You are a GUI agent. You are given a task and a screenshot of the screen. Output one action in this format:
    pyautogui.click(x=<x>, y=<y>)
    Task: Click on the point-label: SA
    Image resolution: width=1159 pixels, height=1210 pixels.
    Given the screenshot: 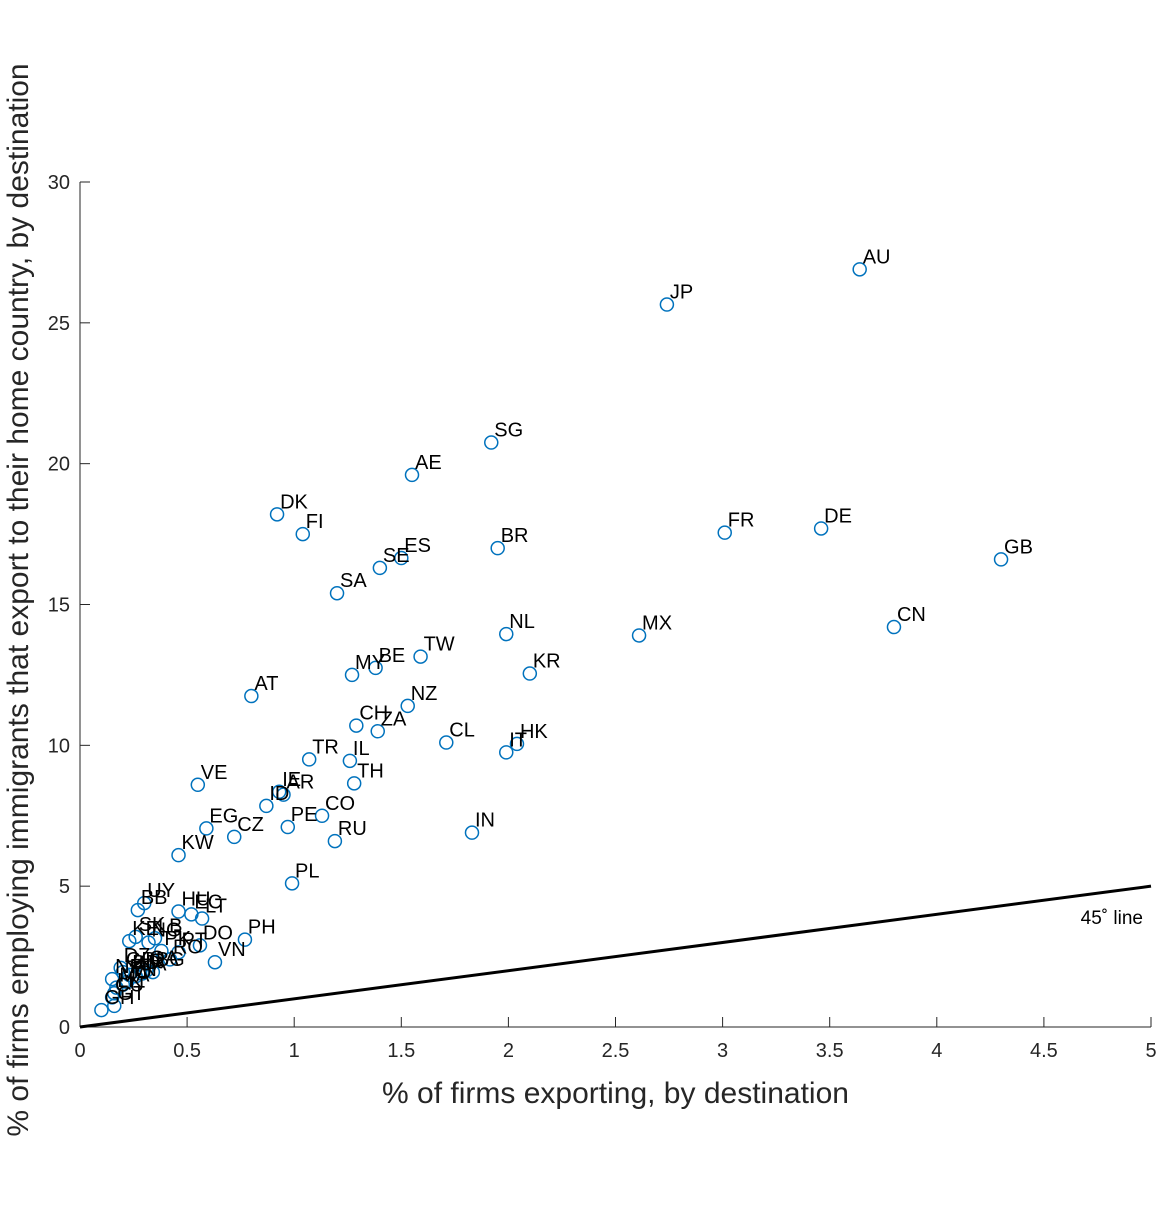 What is the action you would take?
    pyautogui.click(x=353, y=581)
    